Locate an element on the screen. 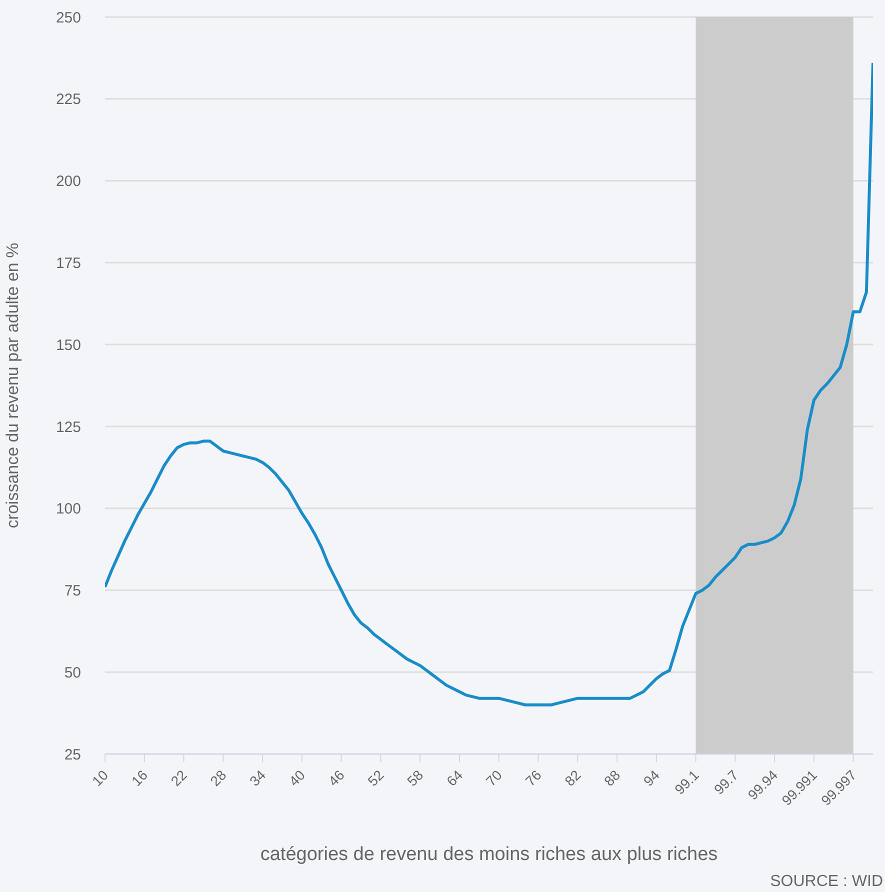 The height and width of the screenshot is (892, 885). x-tick-label: 70 is located at coordinates (494, 778).